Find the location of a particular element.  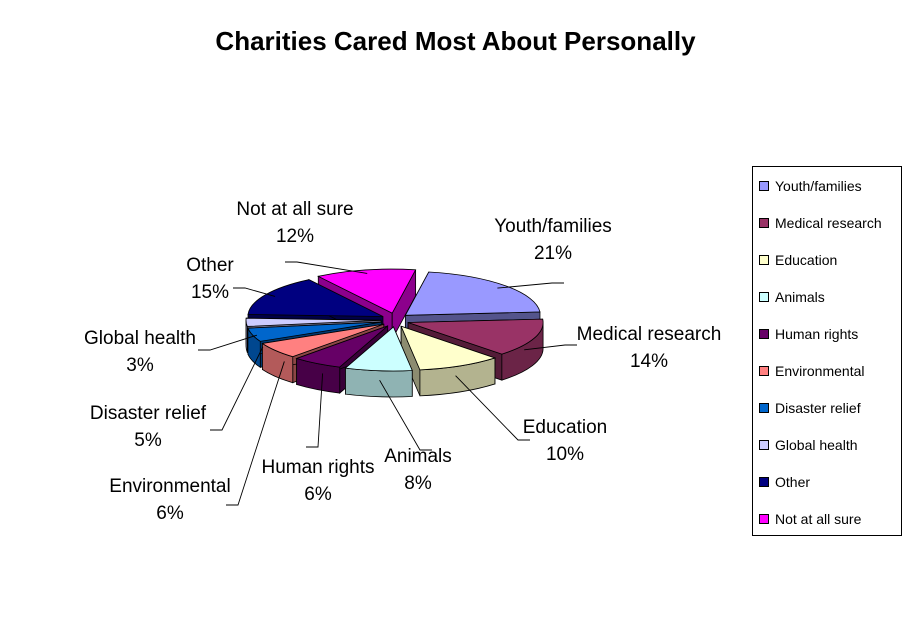

legend-item: Not at all sure is located at coordinates (810, 519).